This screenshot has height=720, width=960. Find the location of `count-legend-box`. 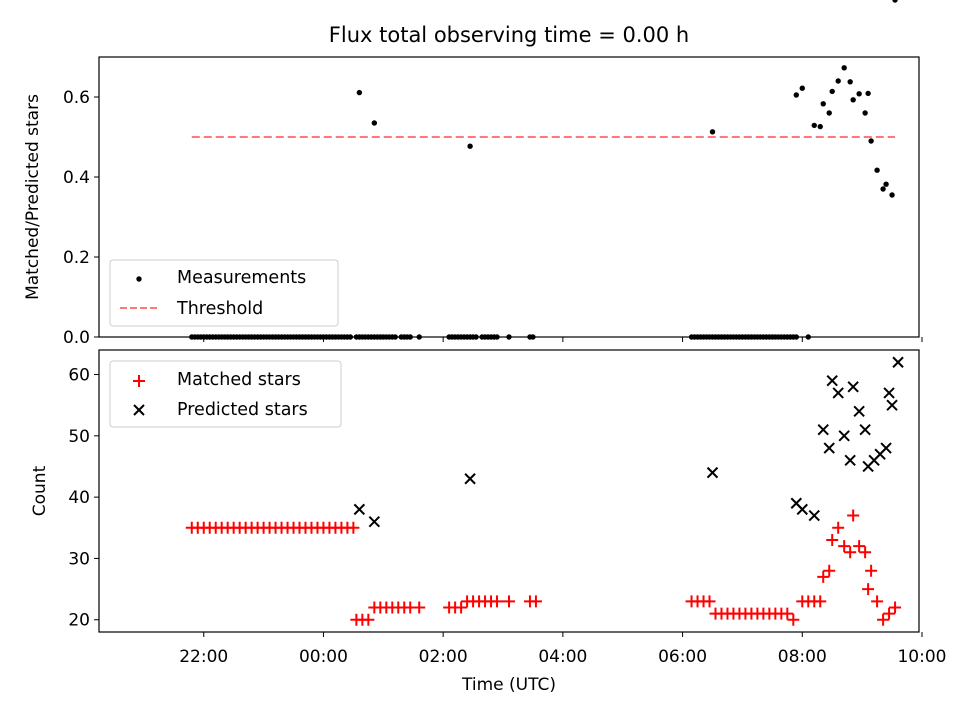

count-legend-box is located at coordinates (225, 394).